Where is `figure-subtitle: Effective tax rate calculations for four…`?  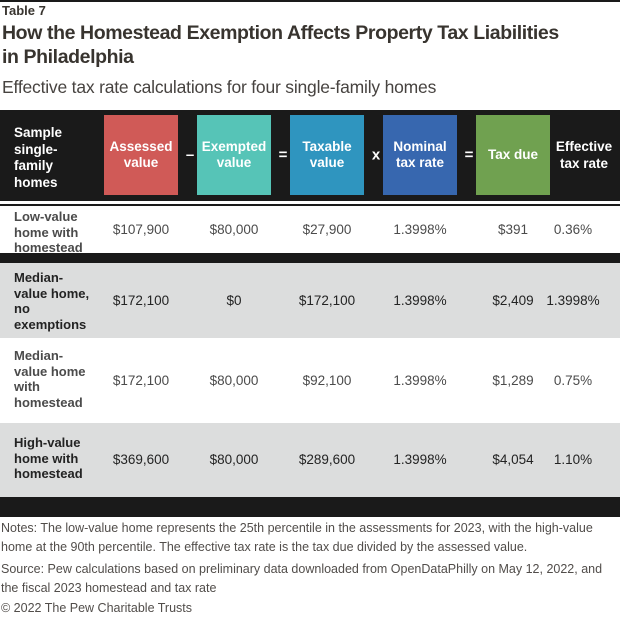 figure-subtitle: Effective tax rate calculations for four… is located at coordinates (219, 87).